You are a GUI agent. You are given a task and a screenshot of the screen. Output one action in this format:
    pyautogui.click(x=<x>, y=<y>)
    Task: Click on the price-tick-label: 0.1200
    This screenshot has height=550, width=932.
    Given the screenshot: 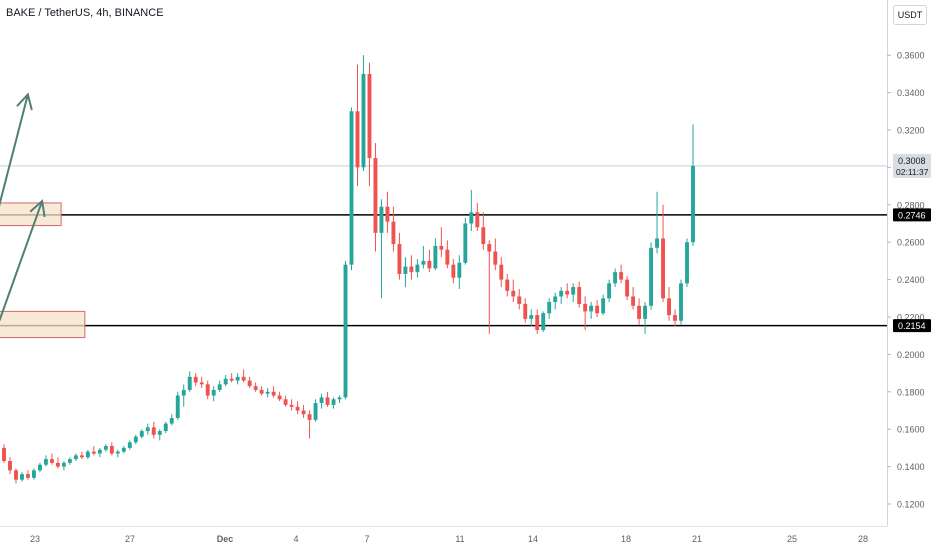 What is the action you would take?
    pyautogui.click(x=911, y=505)
    